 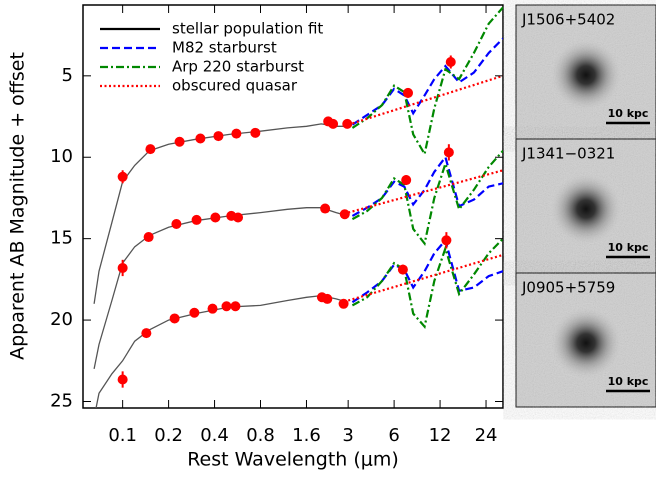 I want to click on y-tick-label: 25, so click(x=61, y=400).